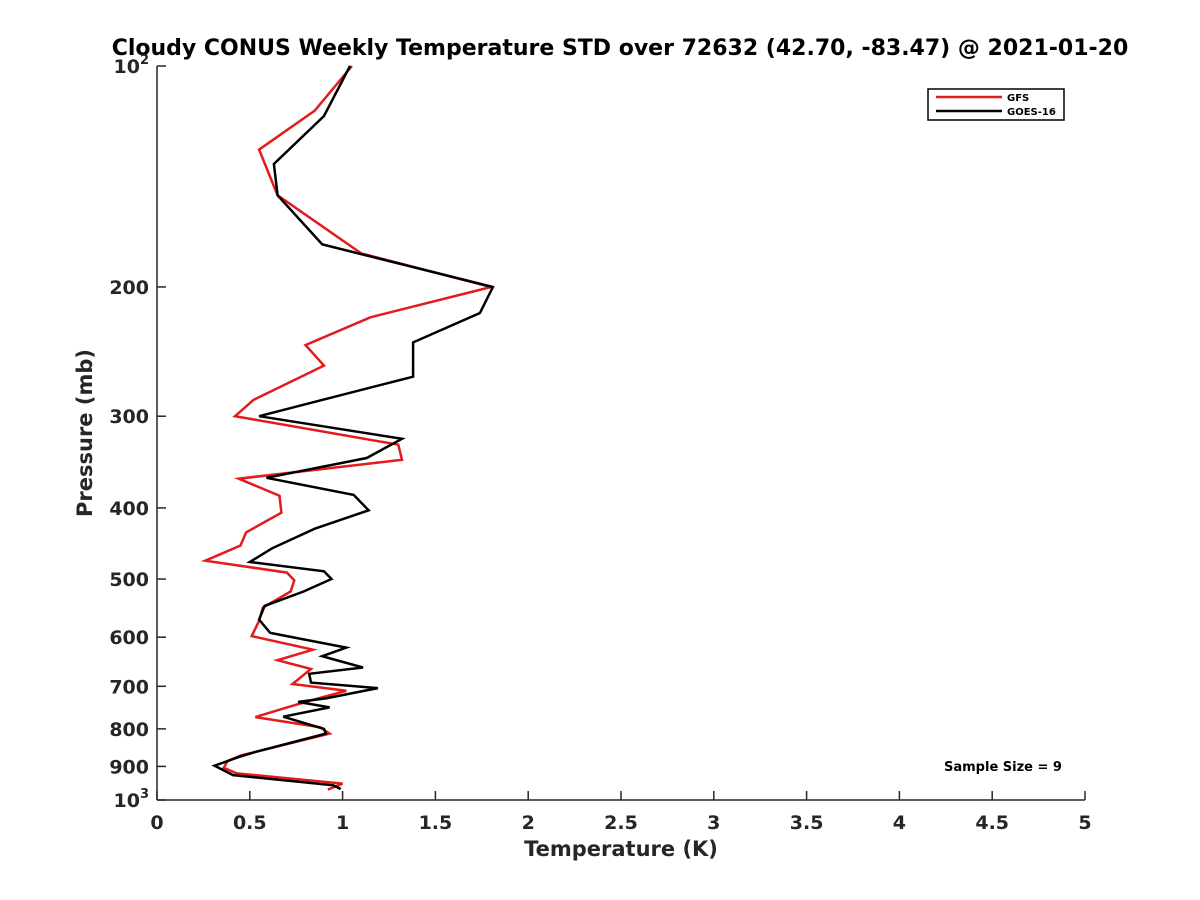 The width and height of the screenshot is (1200, 900). I want to click on y-tick-label: 400, so click(129, 509).